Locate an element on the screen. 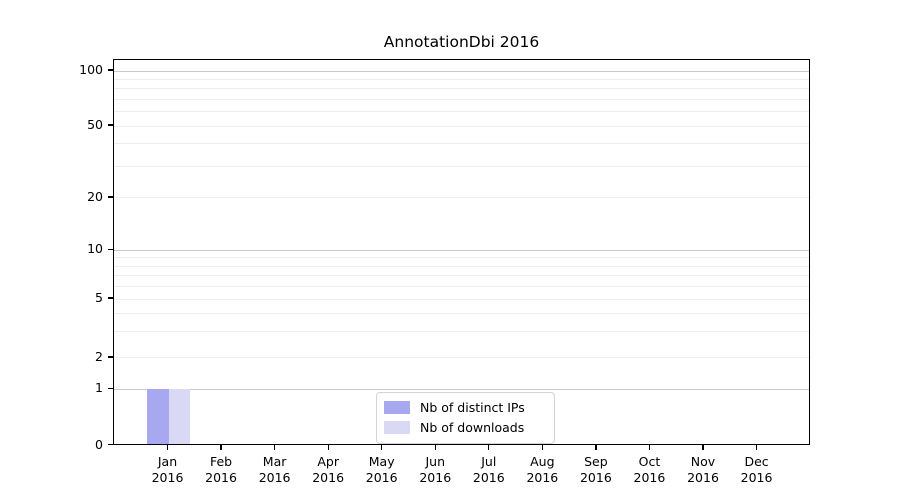  y-tick-label: 1 is located at coordinates (99, 388).